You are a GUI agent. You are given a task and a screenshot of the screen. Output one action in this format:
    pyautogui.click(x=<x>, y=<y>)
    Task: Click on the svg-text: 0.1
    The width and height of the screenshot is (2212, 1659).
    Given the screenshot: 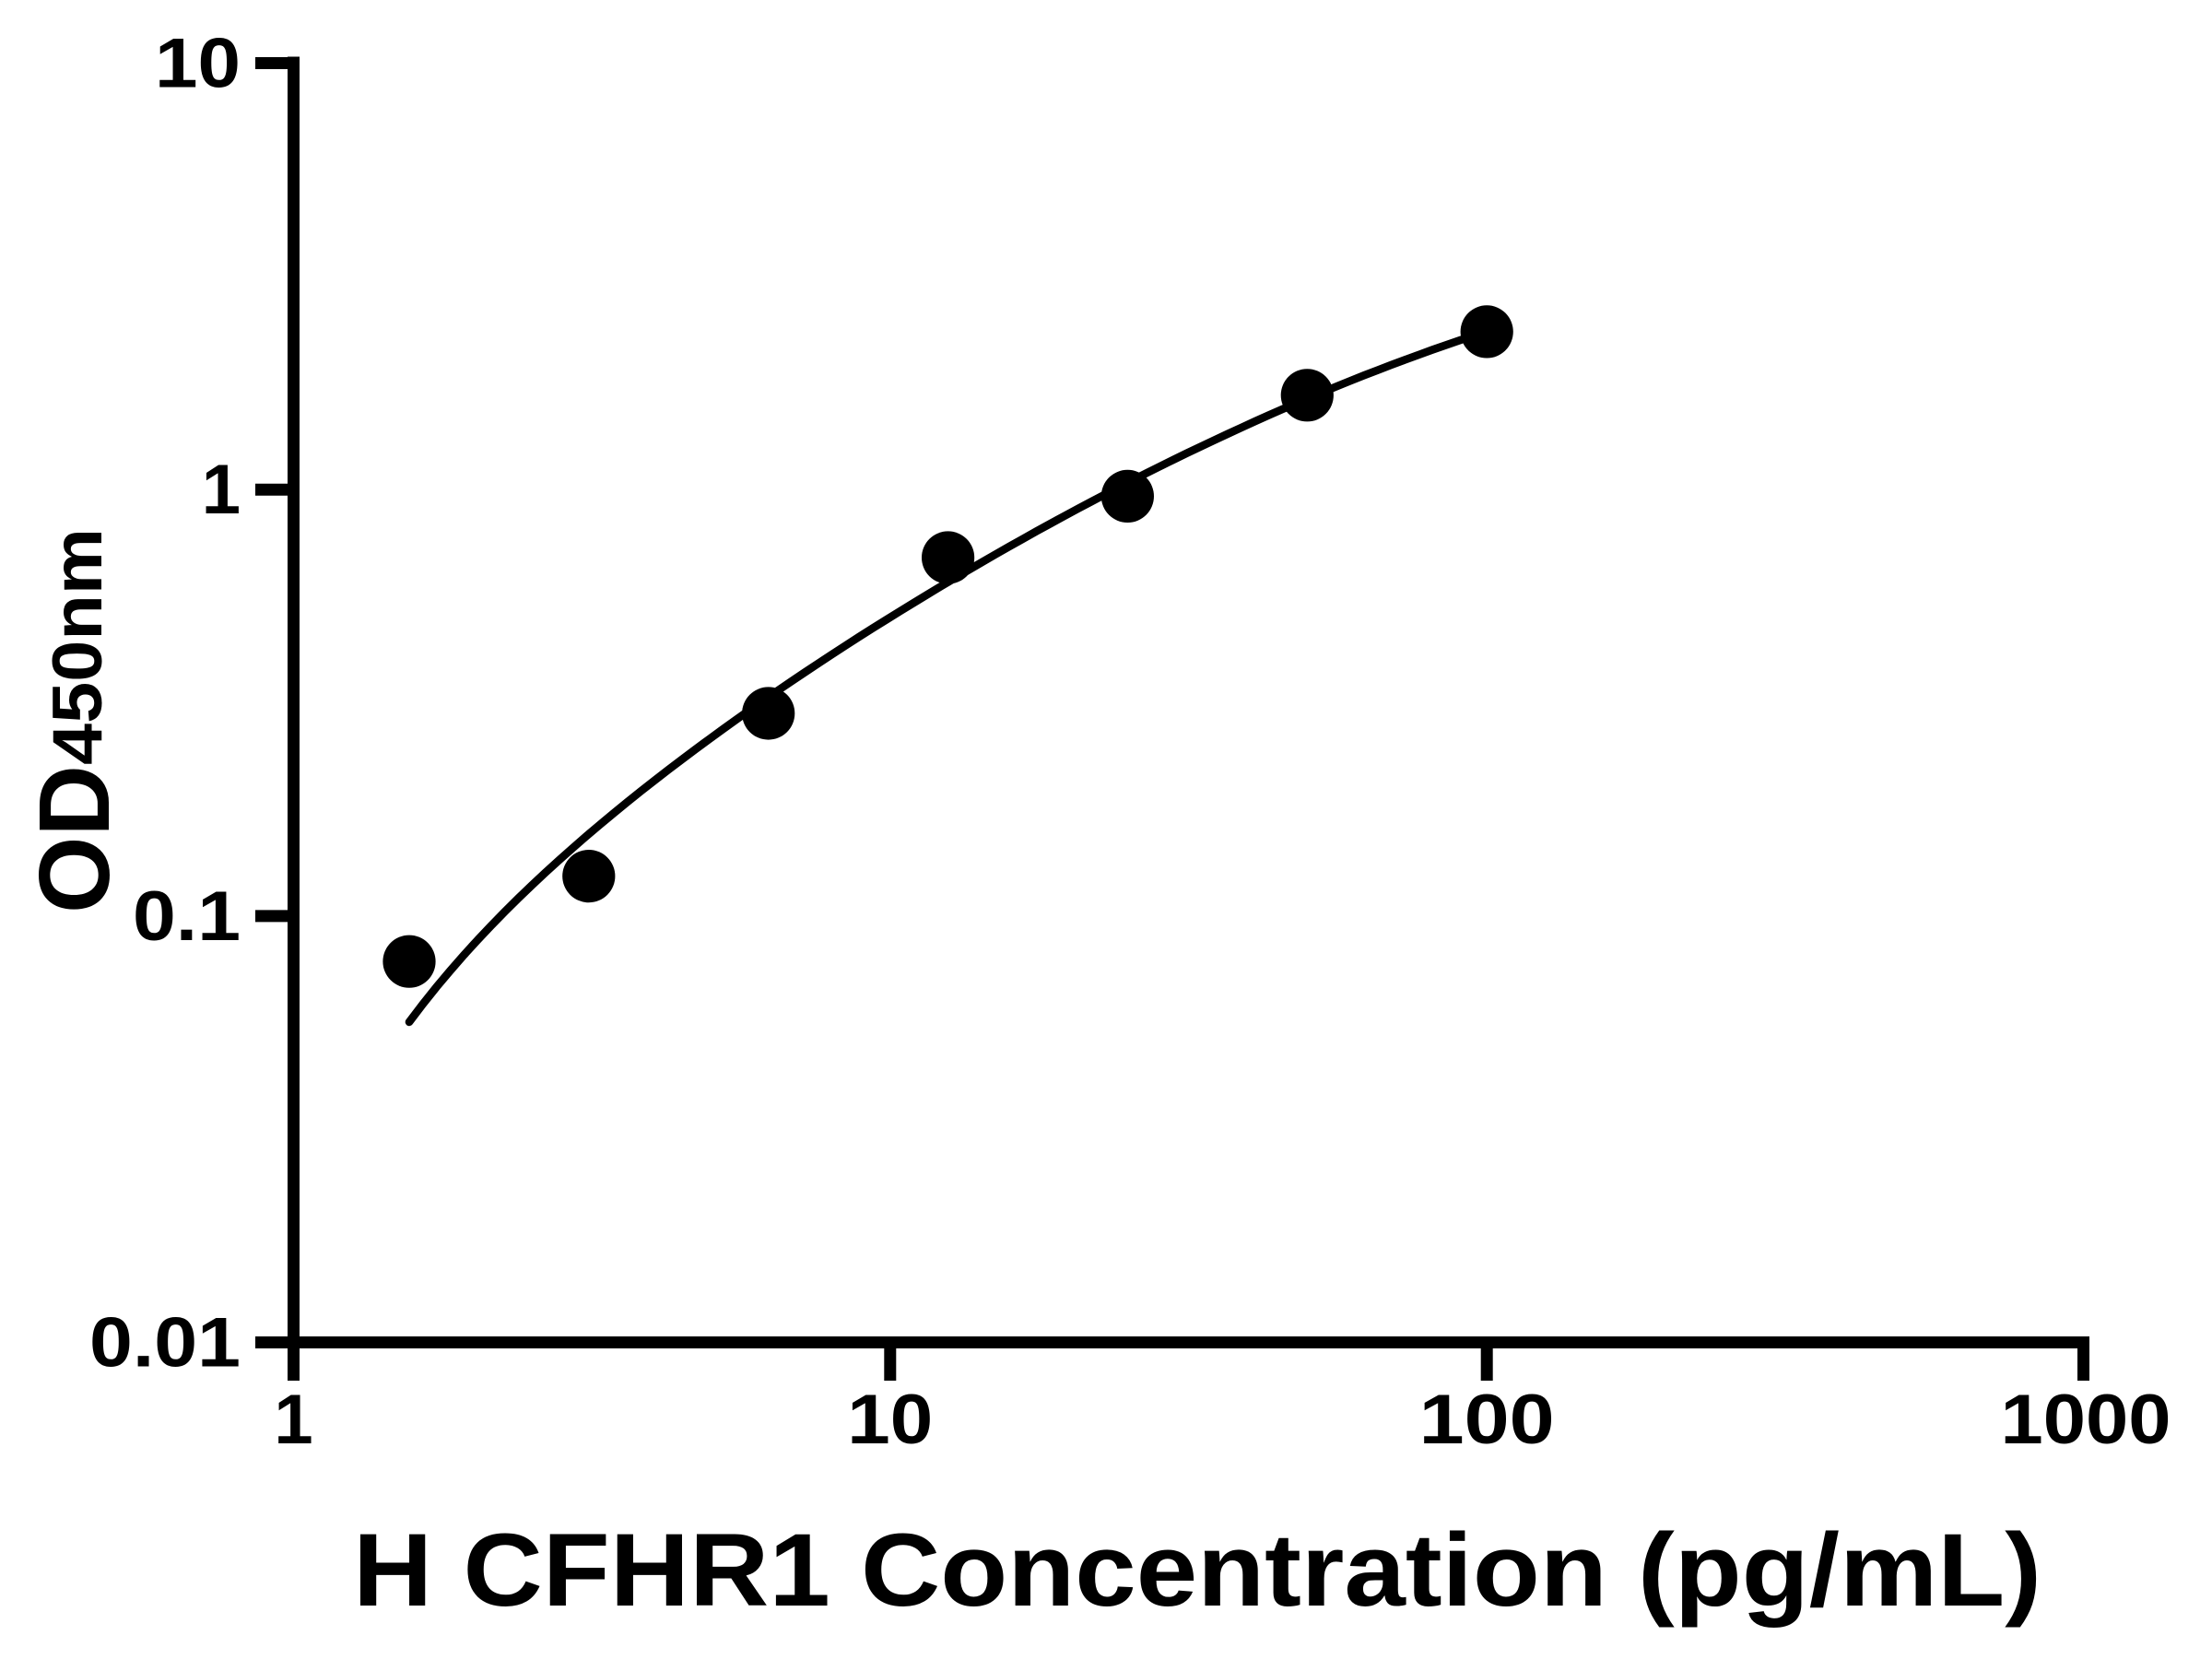 What is the action you would take?
    pyautogui.click(x=187, y=916)
    